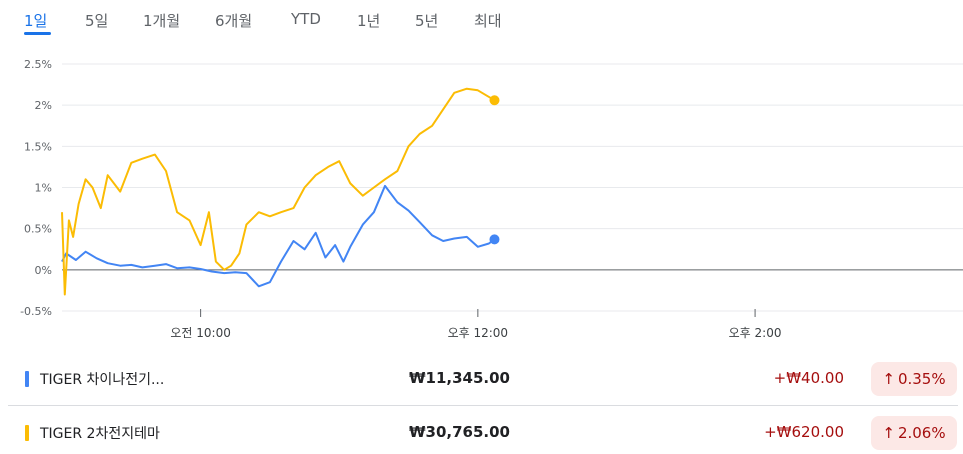 Image resolution: width=963 pixels, height=454 pixels. I want to click on tab-1y: 1년, so click(369, 21).